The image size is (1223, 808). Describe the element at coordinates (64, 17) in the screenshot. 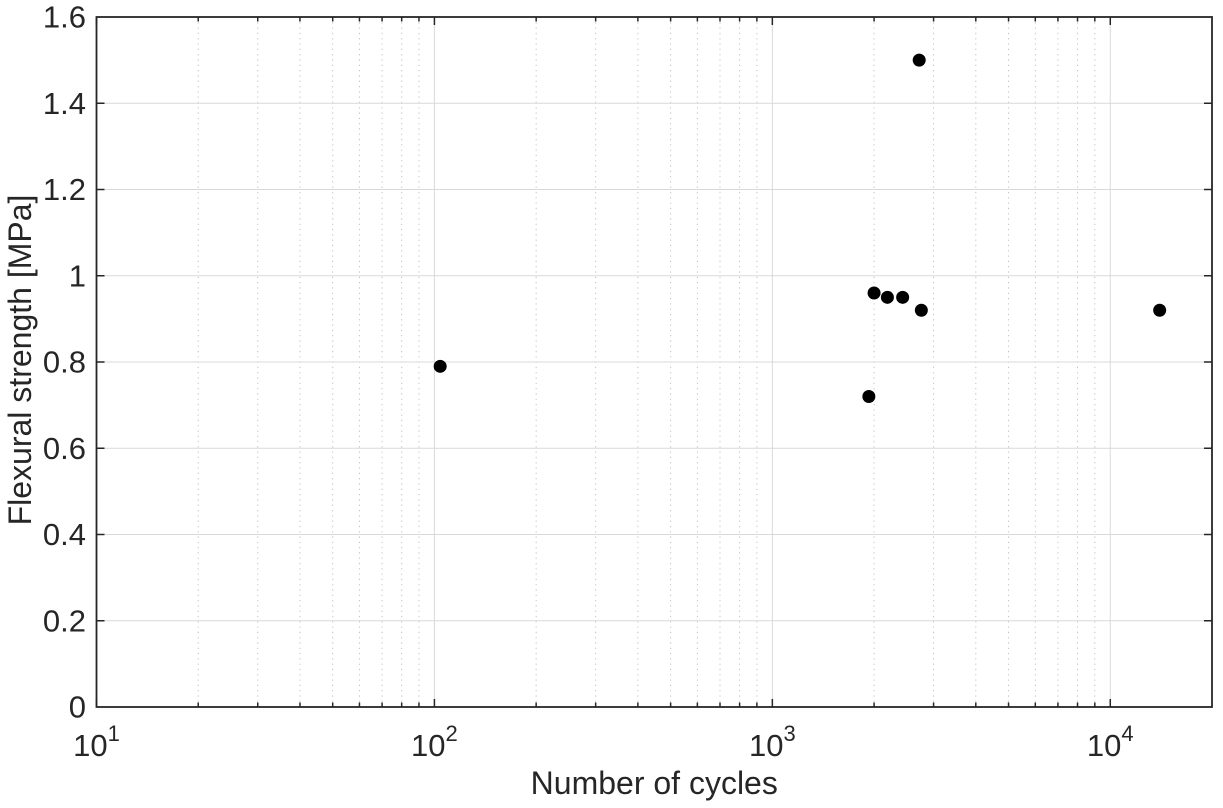

I see `y-tick-label: 1.6` at that location.